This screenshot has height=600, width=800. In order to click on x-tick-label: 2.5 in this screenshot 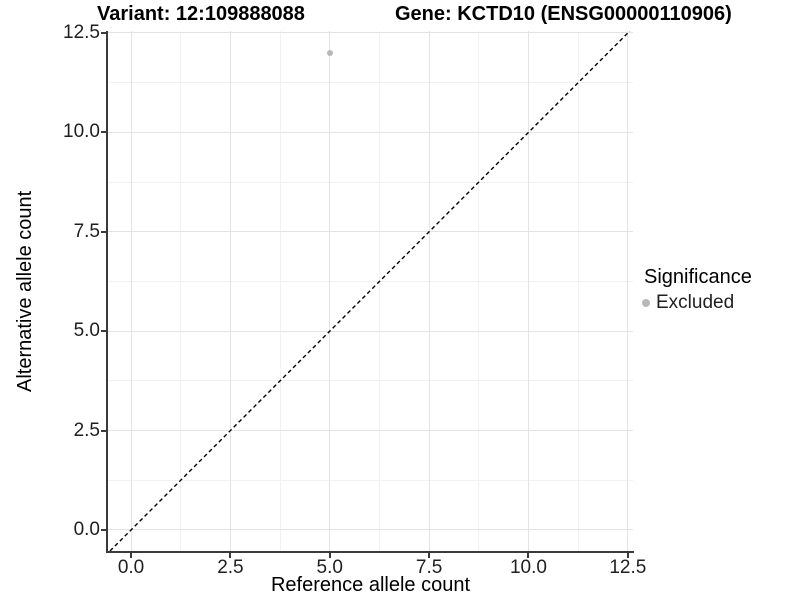, I will do `click(230, 567)`.